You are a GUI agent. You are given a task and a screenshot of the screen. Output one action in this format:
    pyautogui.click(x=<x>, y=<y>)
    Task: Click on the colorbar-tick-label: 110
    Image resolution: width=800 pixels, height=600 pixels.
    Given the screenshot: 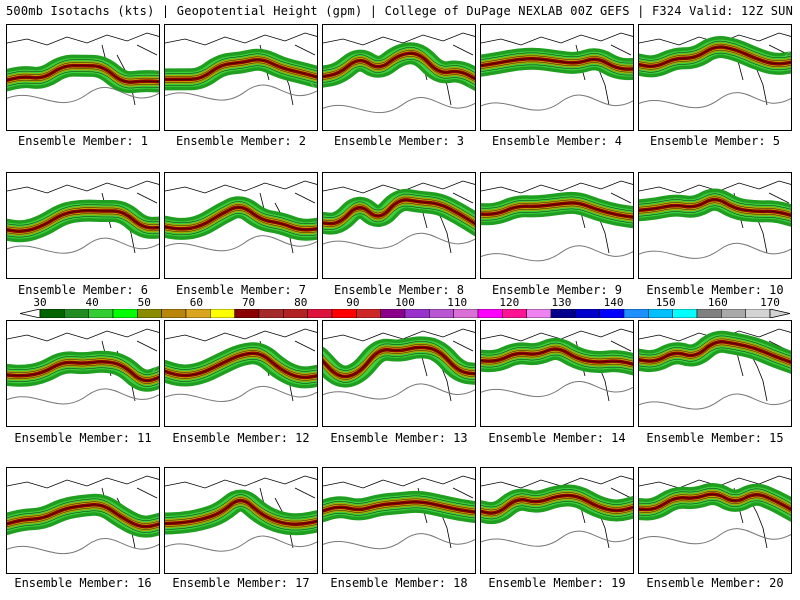 What is the action you would take?
    pyautogui.click(x=457, y=302)
    